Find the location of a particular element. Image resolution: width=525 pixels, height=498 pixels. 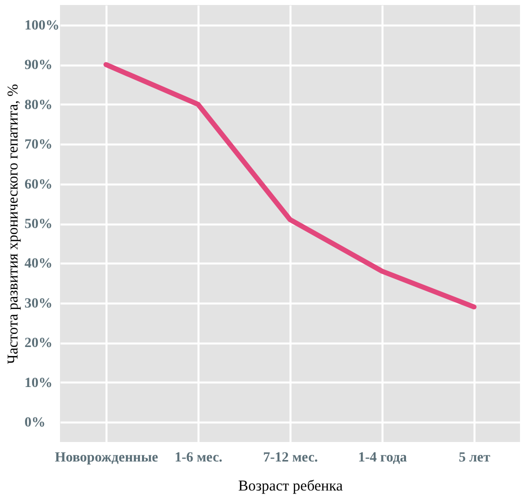

y-tick-label: 100% is located at coordinates (42, 26).